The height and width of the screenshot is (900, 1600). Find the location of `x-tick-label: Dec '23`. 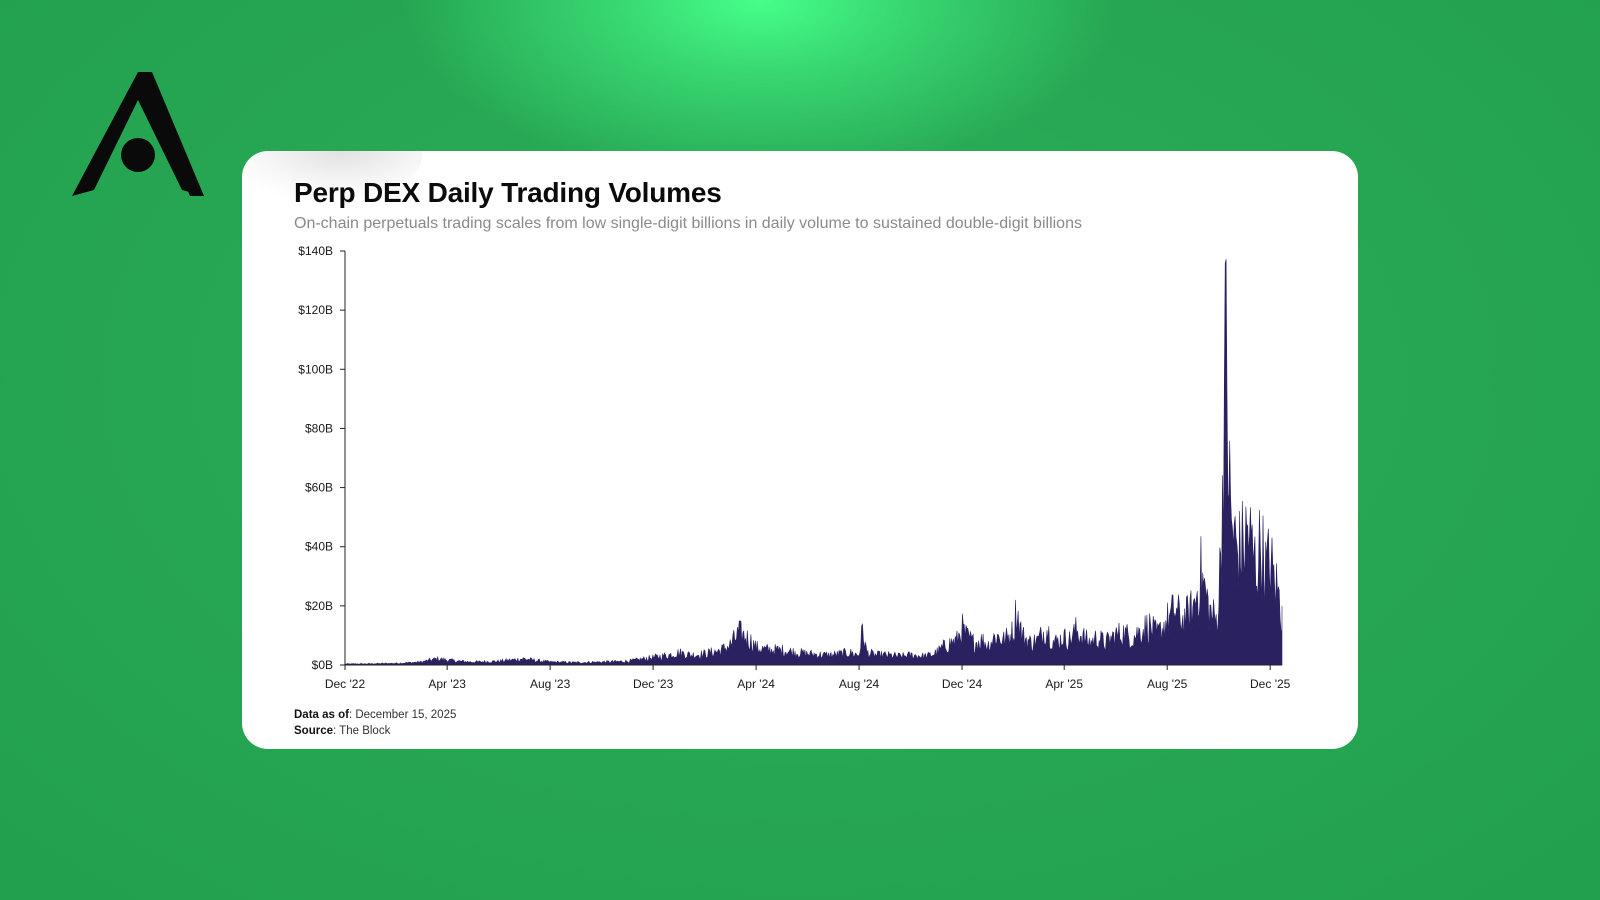

x-tick-label: Dec '23 is located at coordinates (653, 684).